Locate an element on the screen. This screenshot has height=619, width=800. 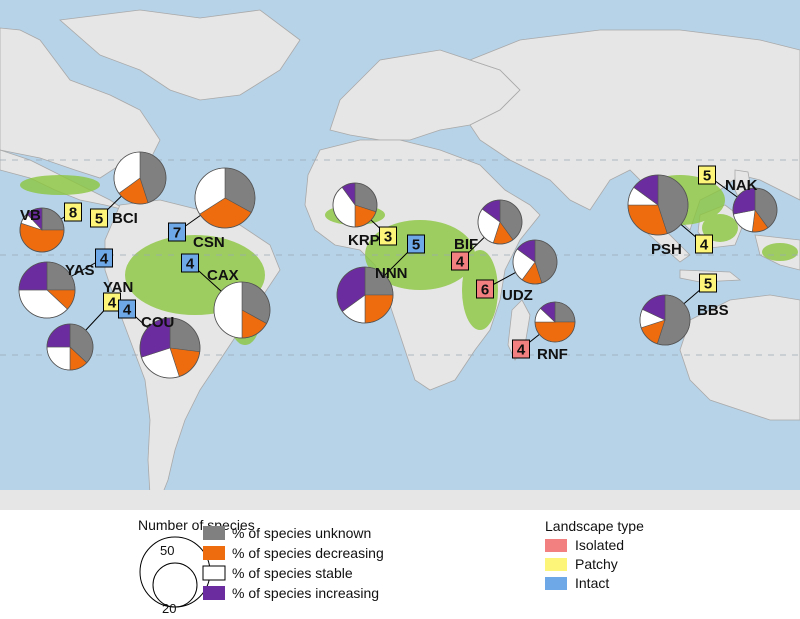
pie-legend-label-unknown: % of species unknown is located at coordinates (301, 533).